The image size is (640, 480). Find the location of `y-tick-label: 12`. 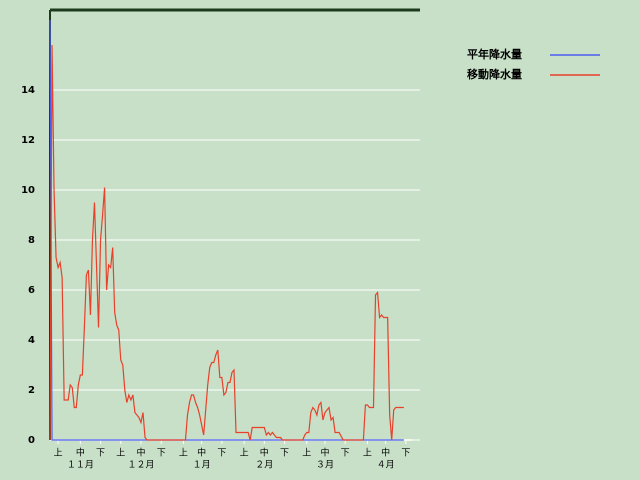

y-tick-label: 12 is located at coordinates (28, 140).